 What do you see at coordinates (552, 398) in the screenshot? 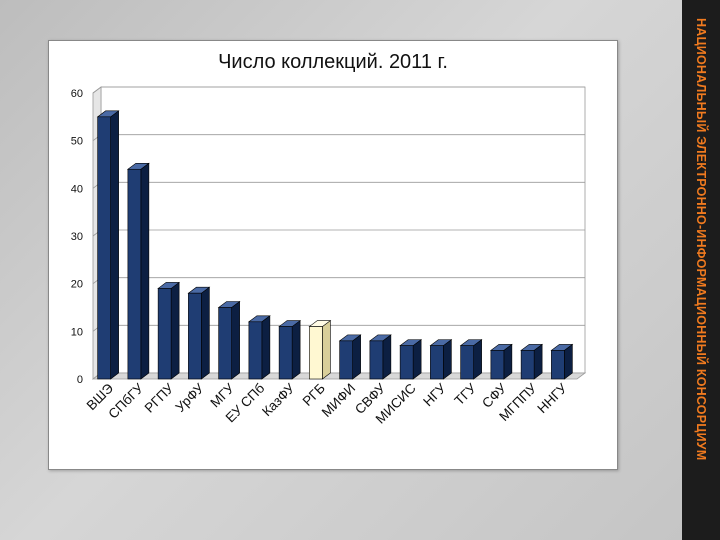
I see `x-tick-label: ННГУ` at bounding box center [552, 398].